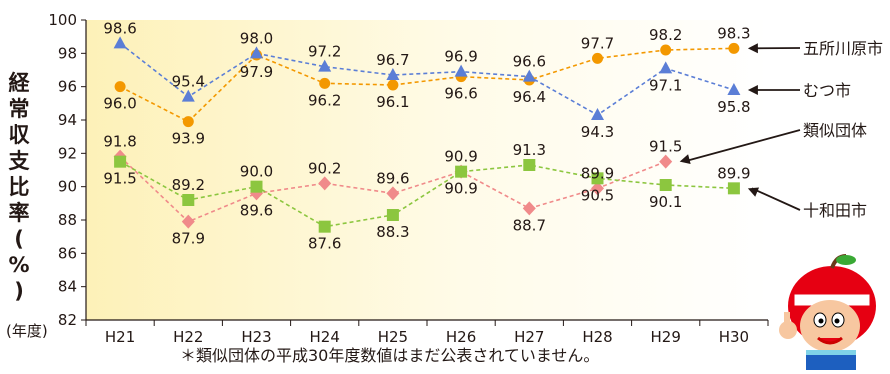 The height and width of the screenshot is (374, 890). What do you see at coordinates (188, 139) in the screenshot?
I see `data-label: 93.9` at bounding box center [188, 139].